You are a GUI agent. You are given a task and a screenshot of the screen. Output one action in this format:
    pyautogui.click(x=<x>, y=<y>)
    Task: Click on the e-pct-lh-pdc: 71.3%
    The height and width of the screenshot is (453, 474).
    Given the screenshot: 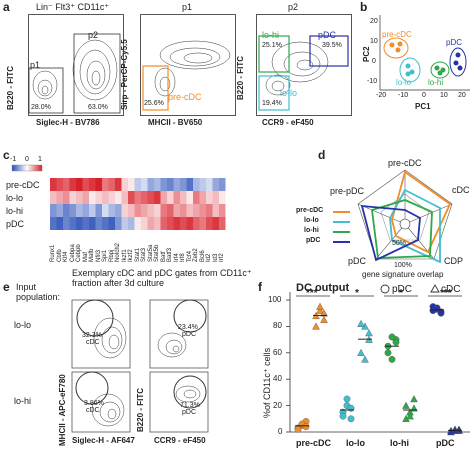 What is the action you would take?
    pyautogui.click(x=190, y=405)
    